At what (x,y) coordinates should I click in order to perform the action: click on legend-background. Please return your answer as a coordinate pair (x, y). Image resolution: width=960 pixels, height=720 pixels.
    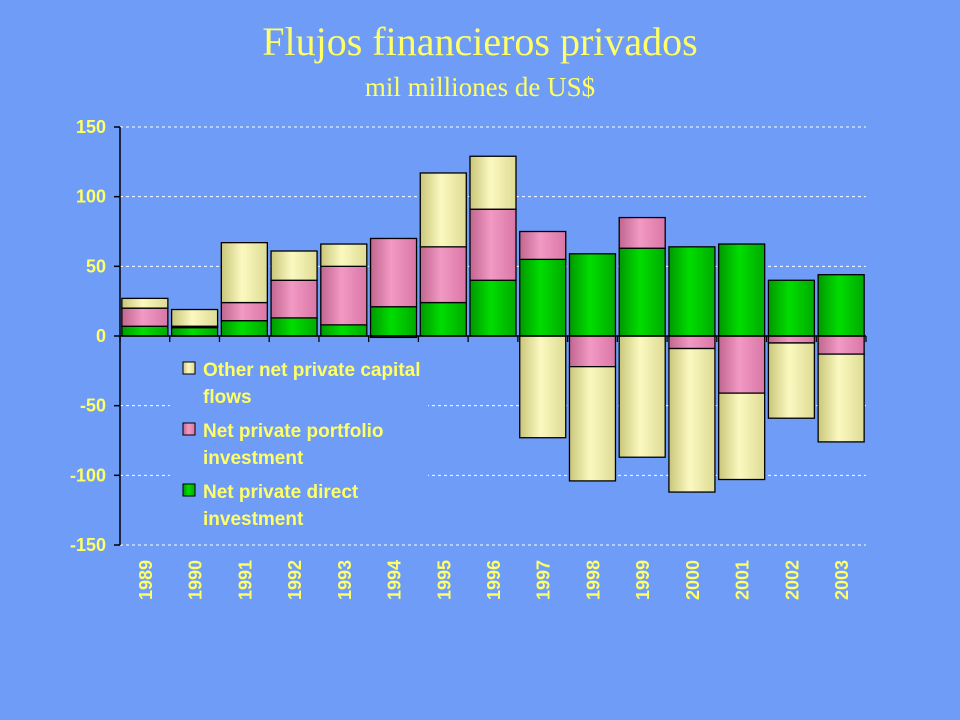
    Looking at the image, I should click on (299, 445).